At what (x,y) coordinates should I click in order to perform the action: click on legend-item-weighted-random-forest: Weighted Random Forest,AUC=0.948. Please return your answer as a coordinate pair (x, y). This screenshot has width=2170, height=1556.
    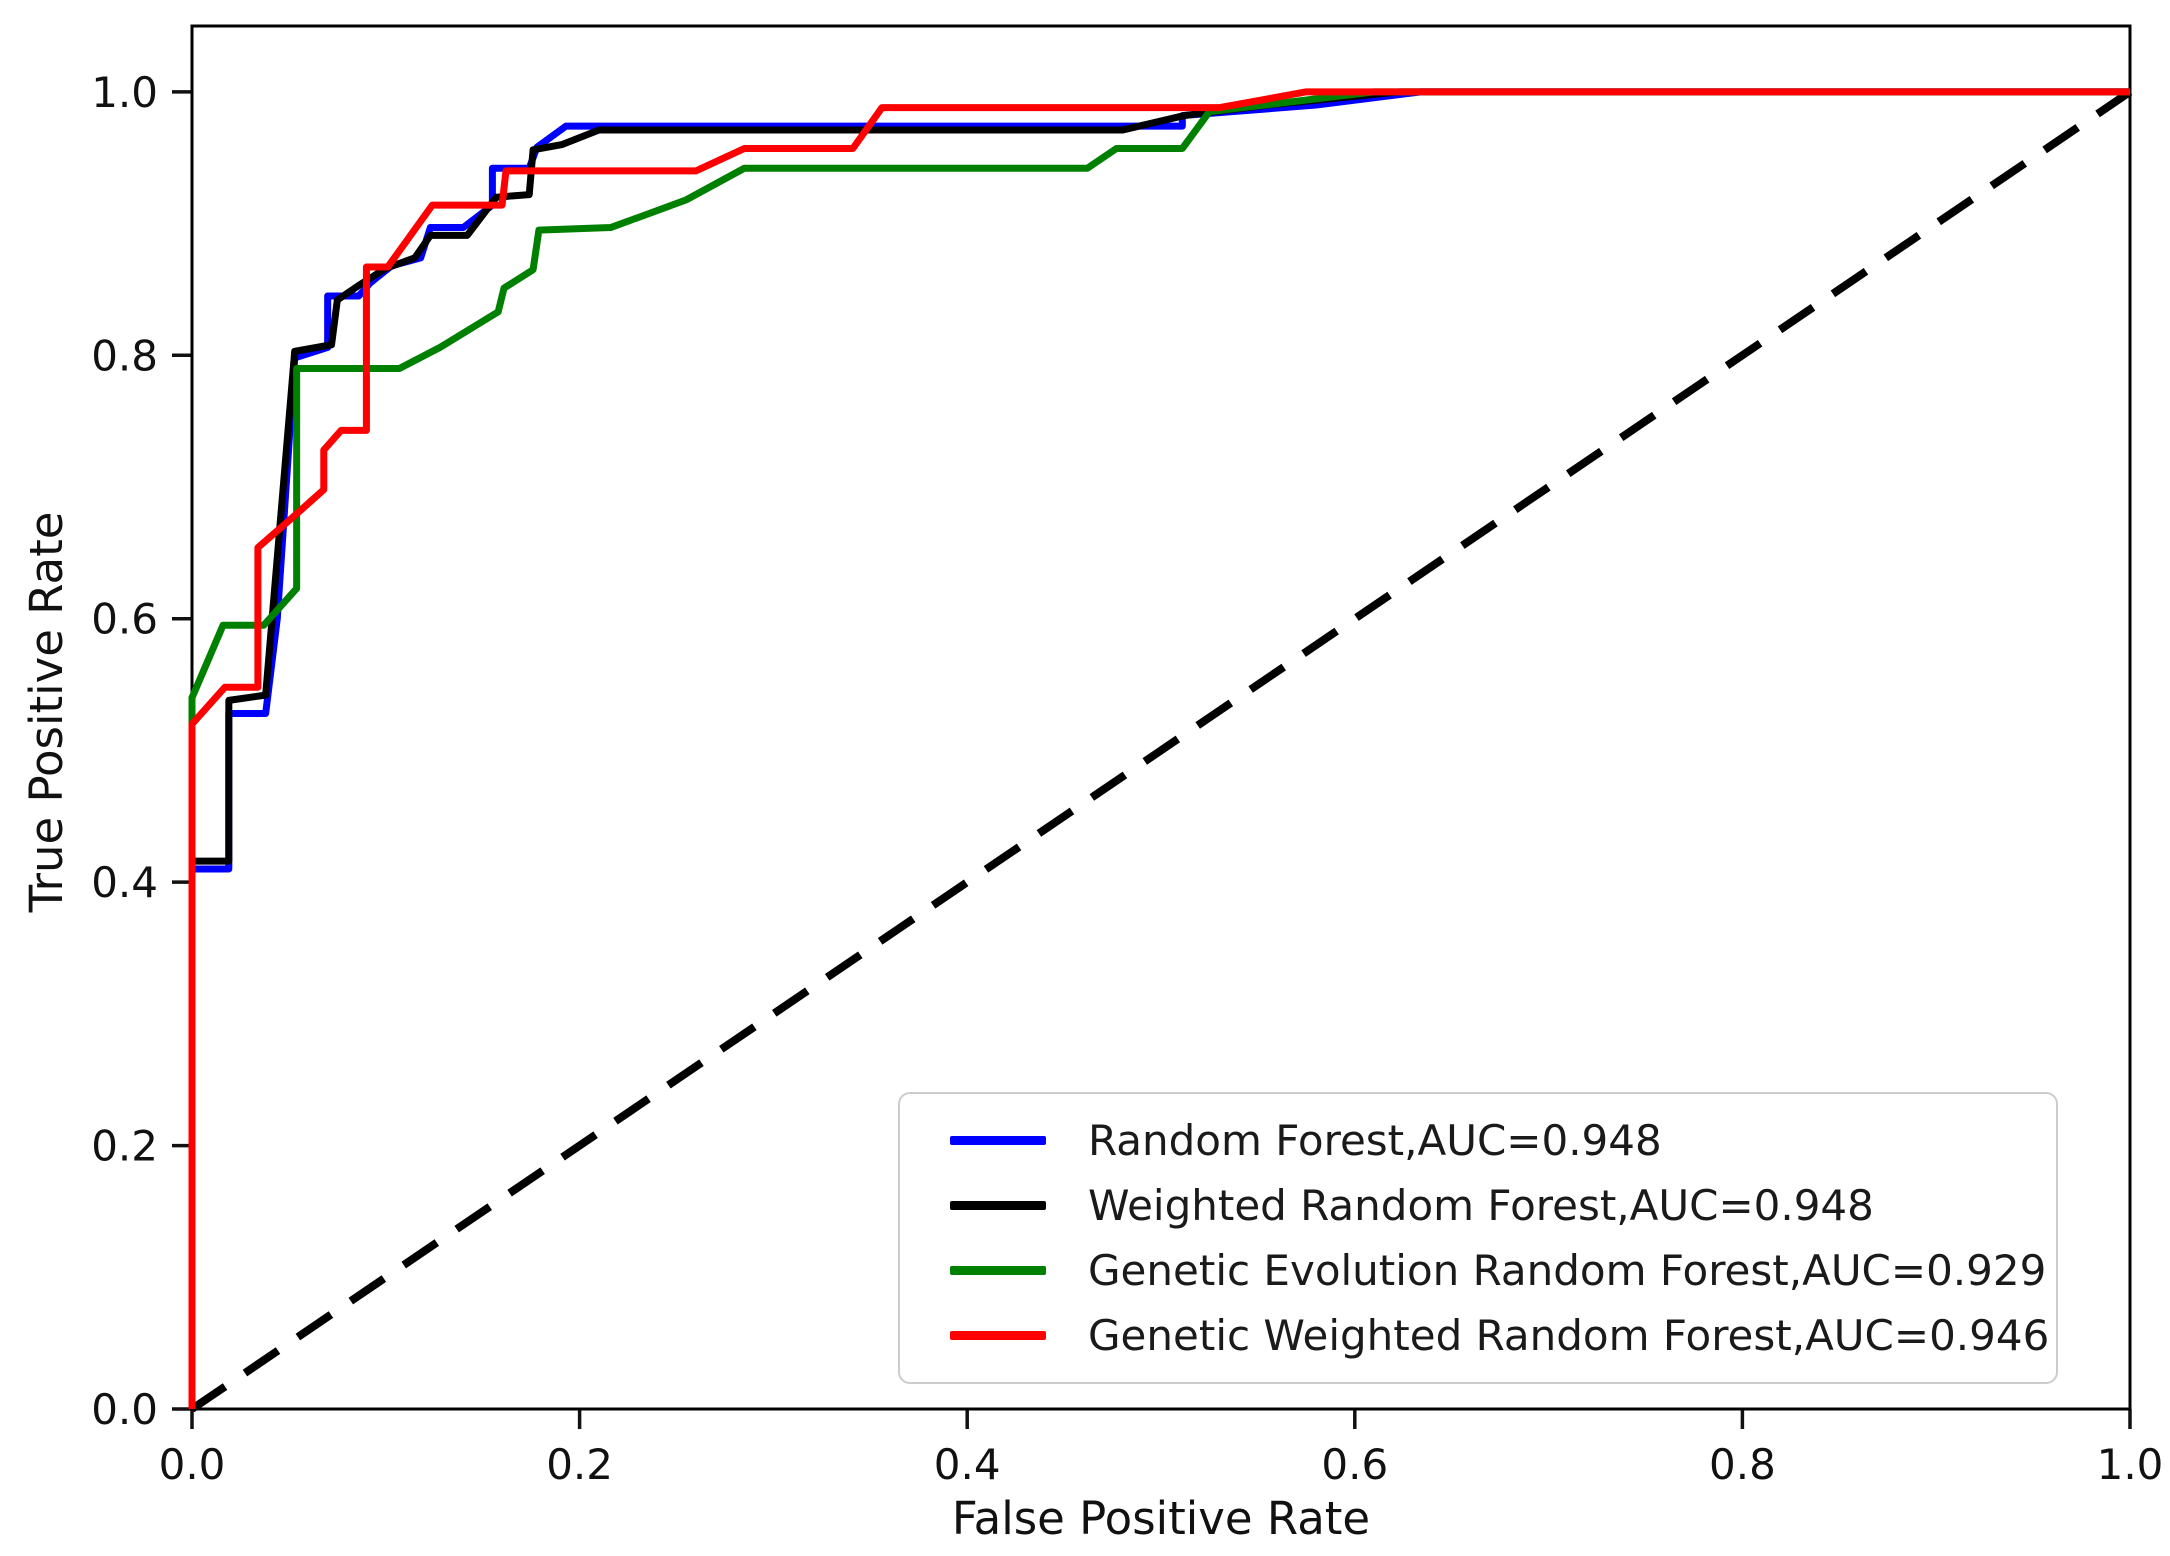
    Looking at the image, I should click on (1493, 1206).